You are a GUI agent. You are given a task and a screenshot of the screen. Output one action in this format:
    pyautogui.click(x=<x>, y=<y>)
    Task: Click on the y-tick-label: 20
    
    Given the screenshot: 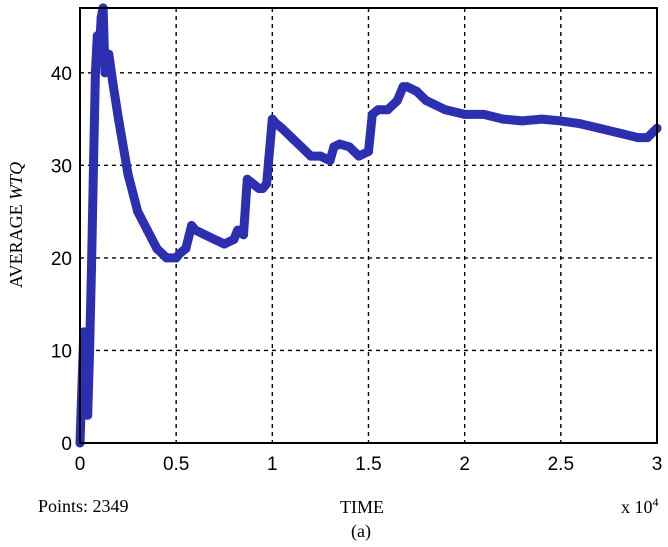 What is the action you would take?
    pyautogui.click(x=61, y=259)
    